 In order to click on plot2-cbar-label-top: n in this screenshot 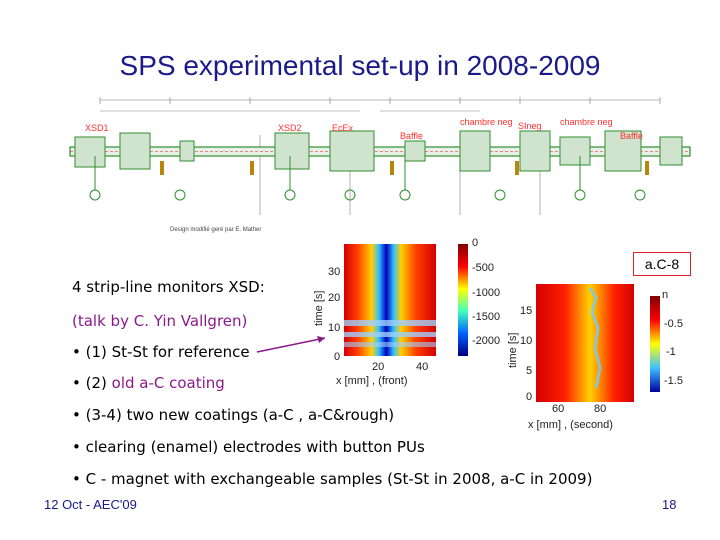, I will do `click(665, 295)`.